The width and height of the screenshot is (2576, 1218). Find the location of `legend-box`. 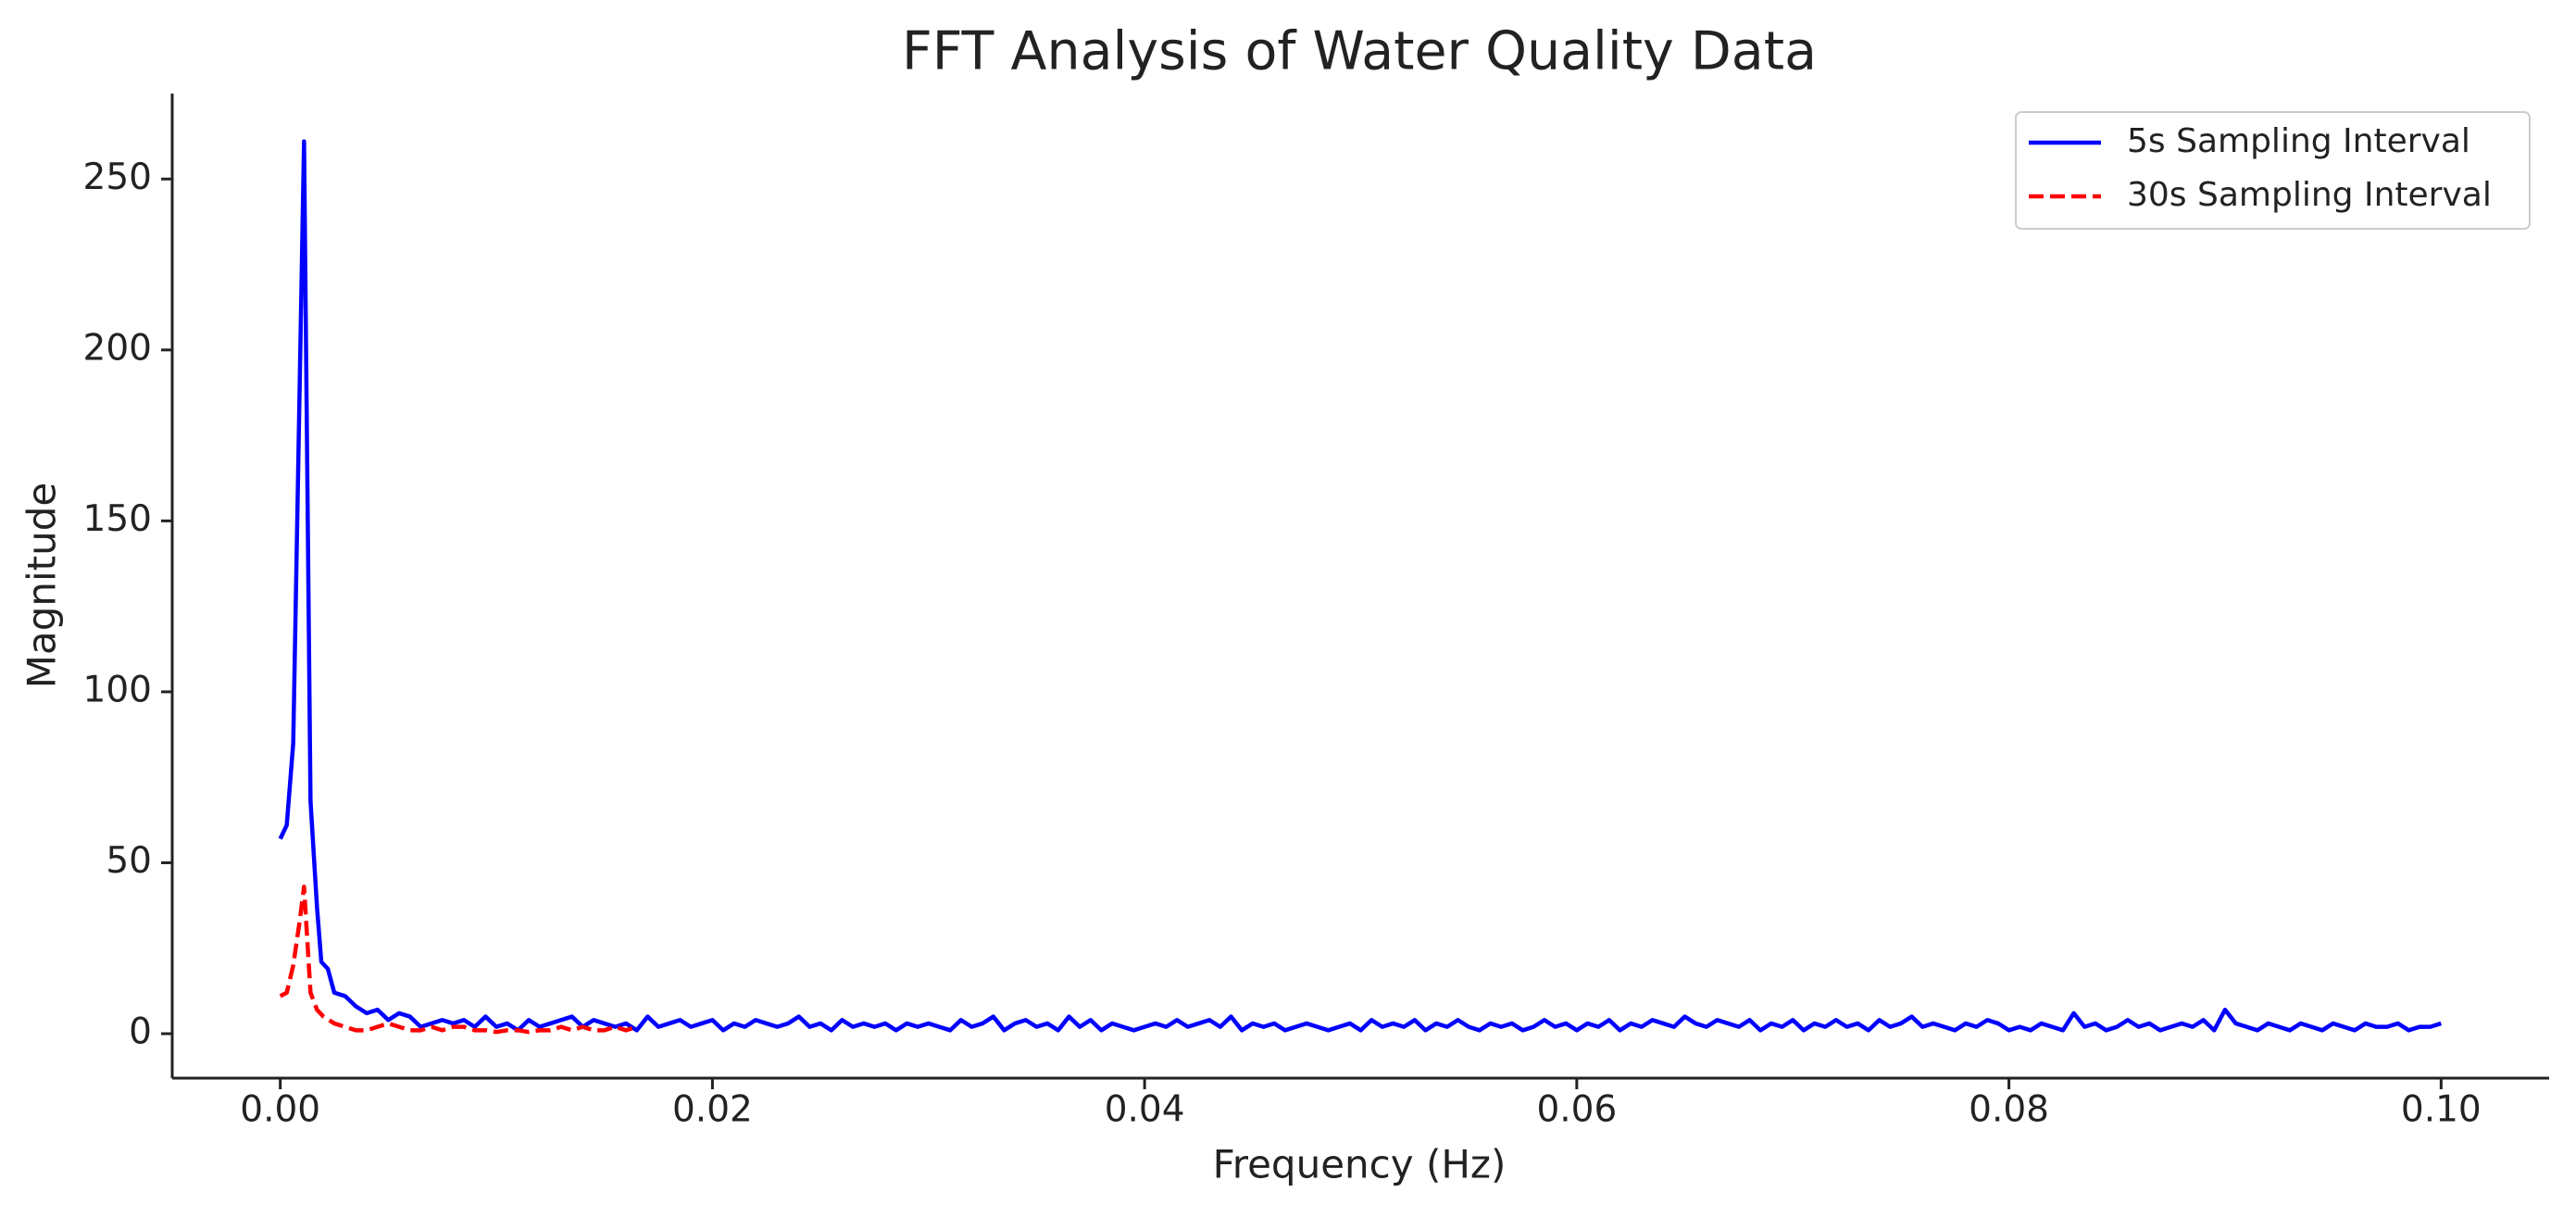

legend-box is located at coordinates (2273, 170).